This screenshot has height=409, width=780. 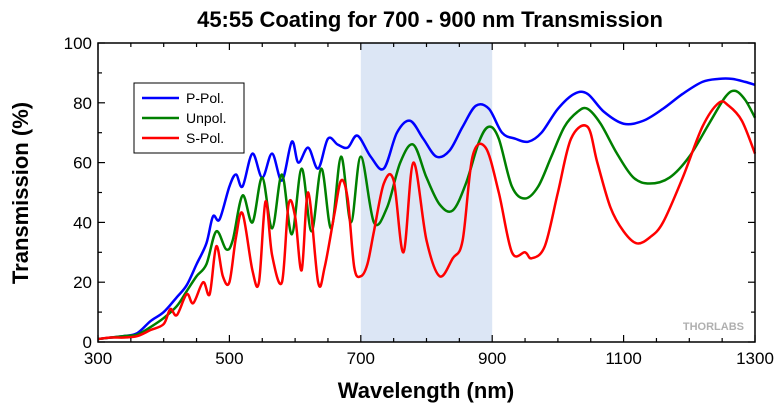 I want to click on x-tick-label: 500, so click(x=229, y=358).